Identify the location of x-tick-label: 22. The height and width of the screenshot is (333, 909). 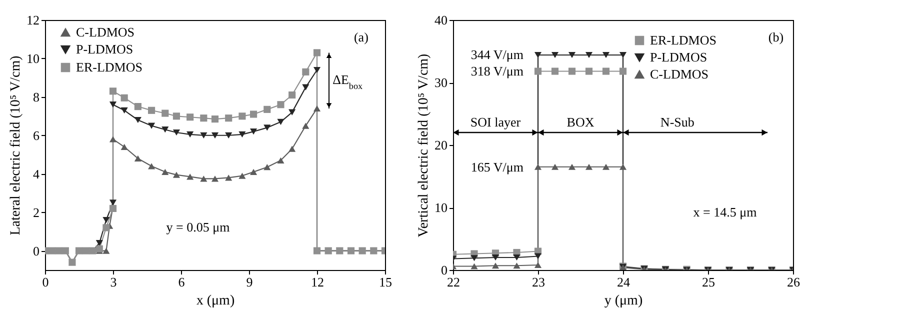
(453, 282).